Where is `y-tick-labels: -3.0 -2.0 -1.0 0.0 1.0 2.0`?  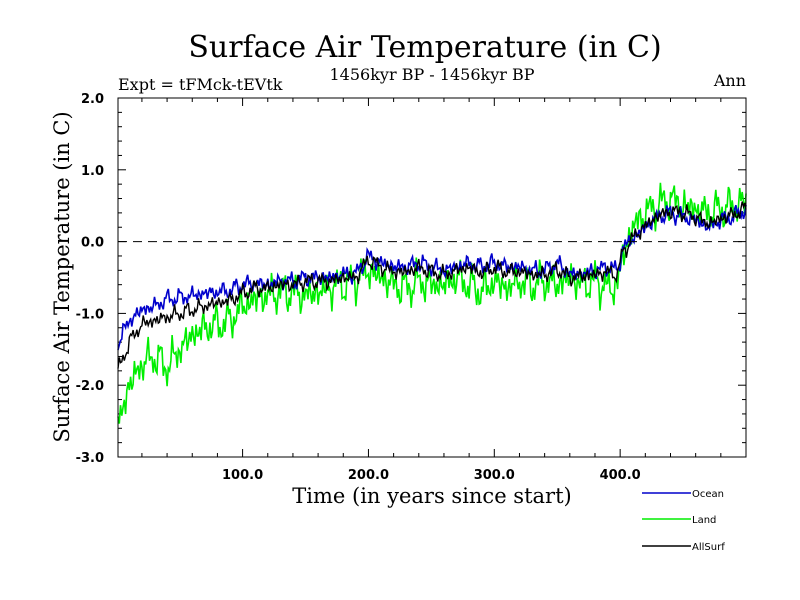 y-tick-labels: -3.0 -2.0 -1.0 0.0 1.0 2.0 is located at coordinates (90, 279).